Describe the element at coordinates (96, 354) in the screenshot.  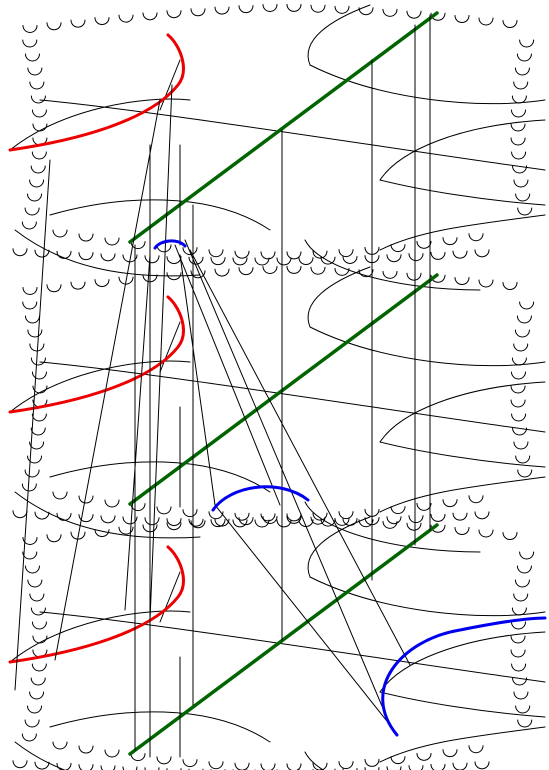
I see `red-arc` at that location.